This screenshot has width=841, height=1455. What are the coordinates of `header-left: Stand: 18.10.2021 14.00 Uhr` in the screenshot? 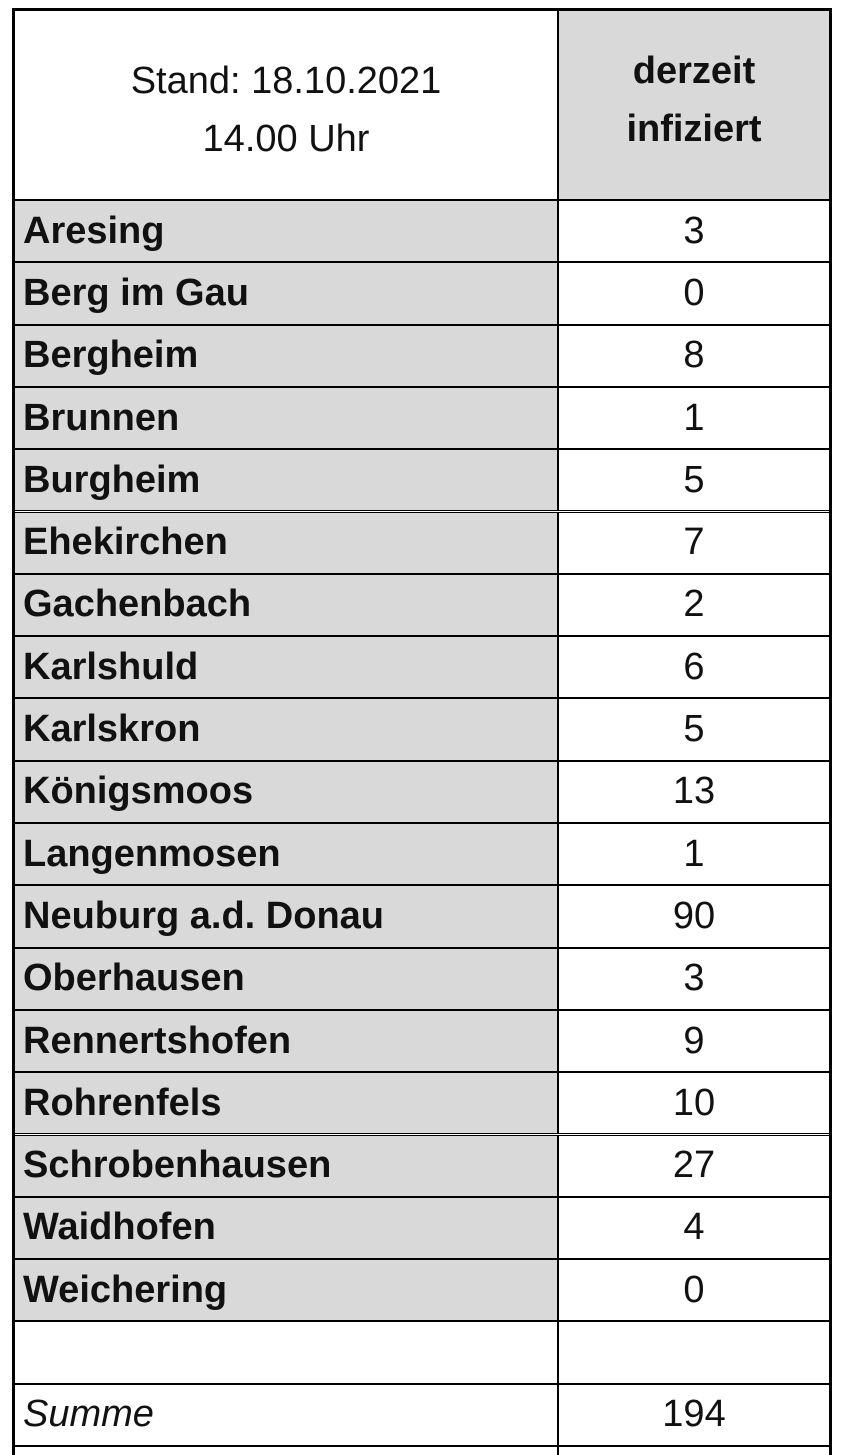 It's located at (286, 105).